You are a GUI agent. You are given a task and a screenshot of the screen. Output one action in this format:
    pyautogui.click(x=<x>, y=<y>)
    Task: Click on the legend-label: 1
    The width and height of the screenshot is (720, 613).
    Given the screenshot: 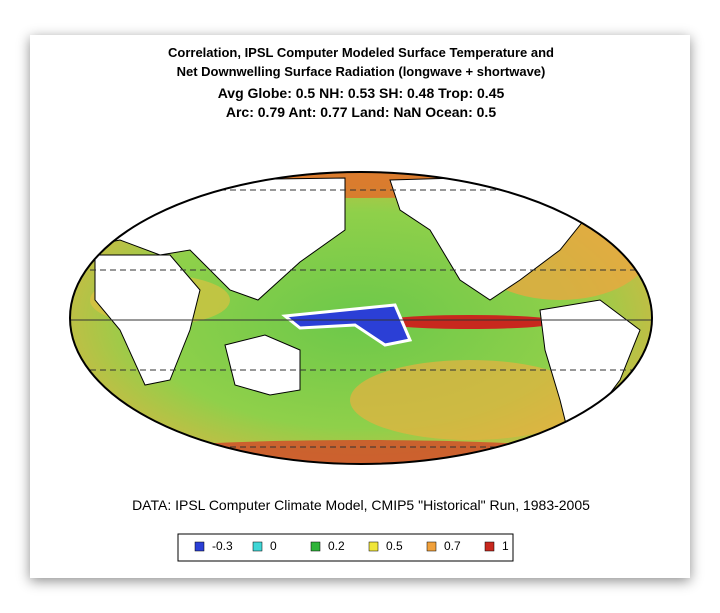 What is the action you would take?
    pyautogui.click(x=505, y=546)
    